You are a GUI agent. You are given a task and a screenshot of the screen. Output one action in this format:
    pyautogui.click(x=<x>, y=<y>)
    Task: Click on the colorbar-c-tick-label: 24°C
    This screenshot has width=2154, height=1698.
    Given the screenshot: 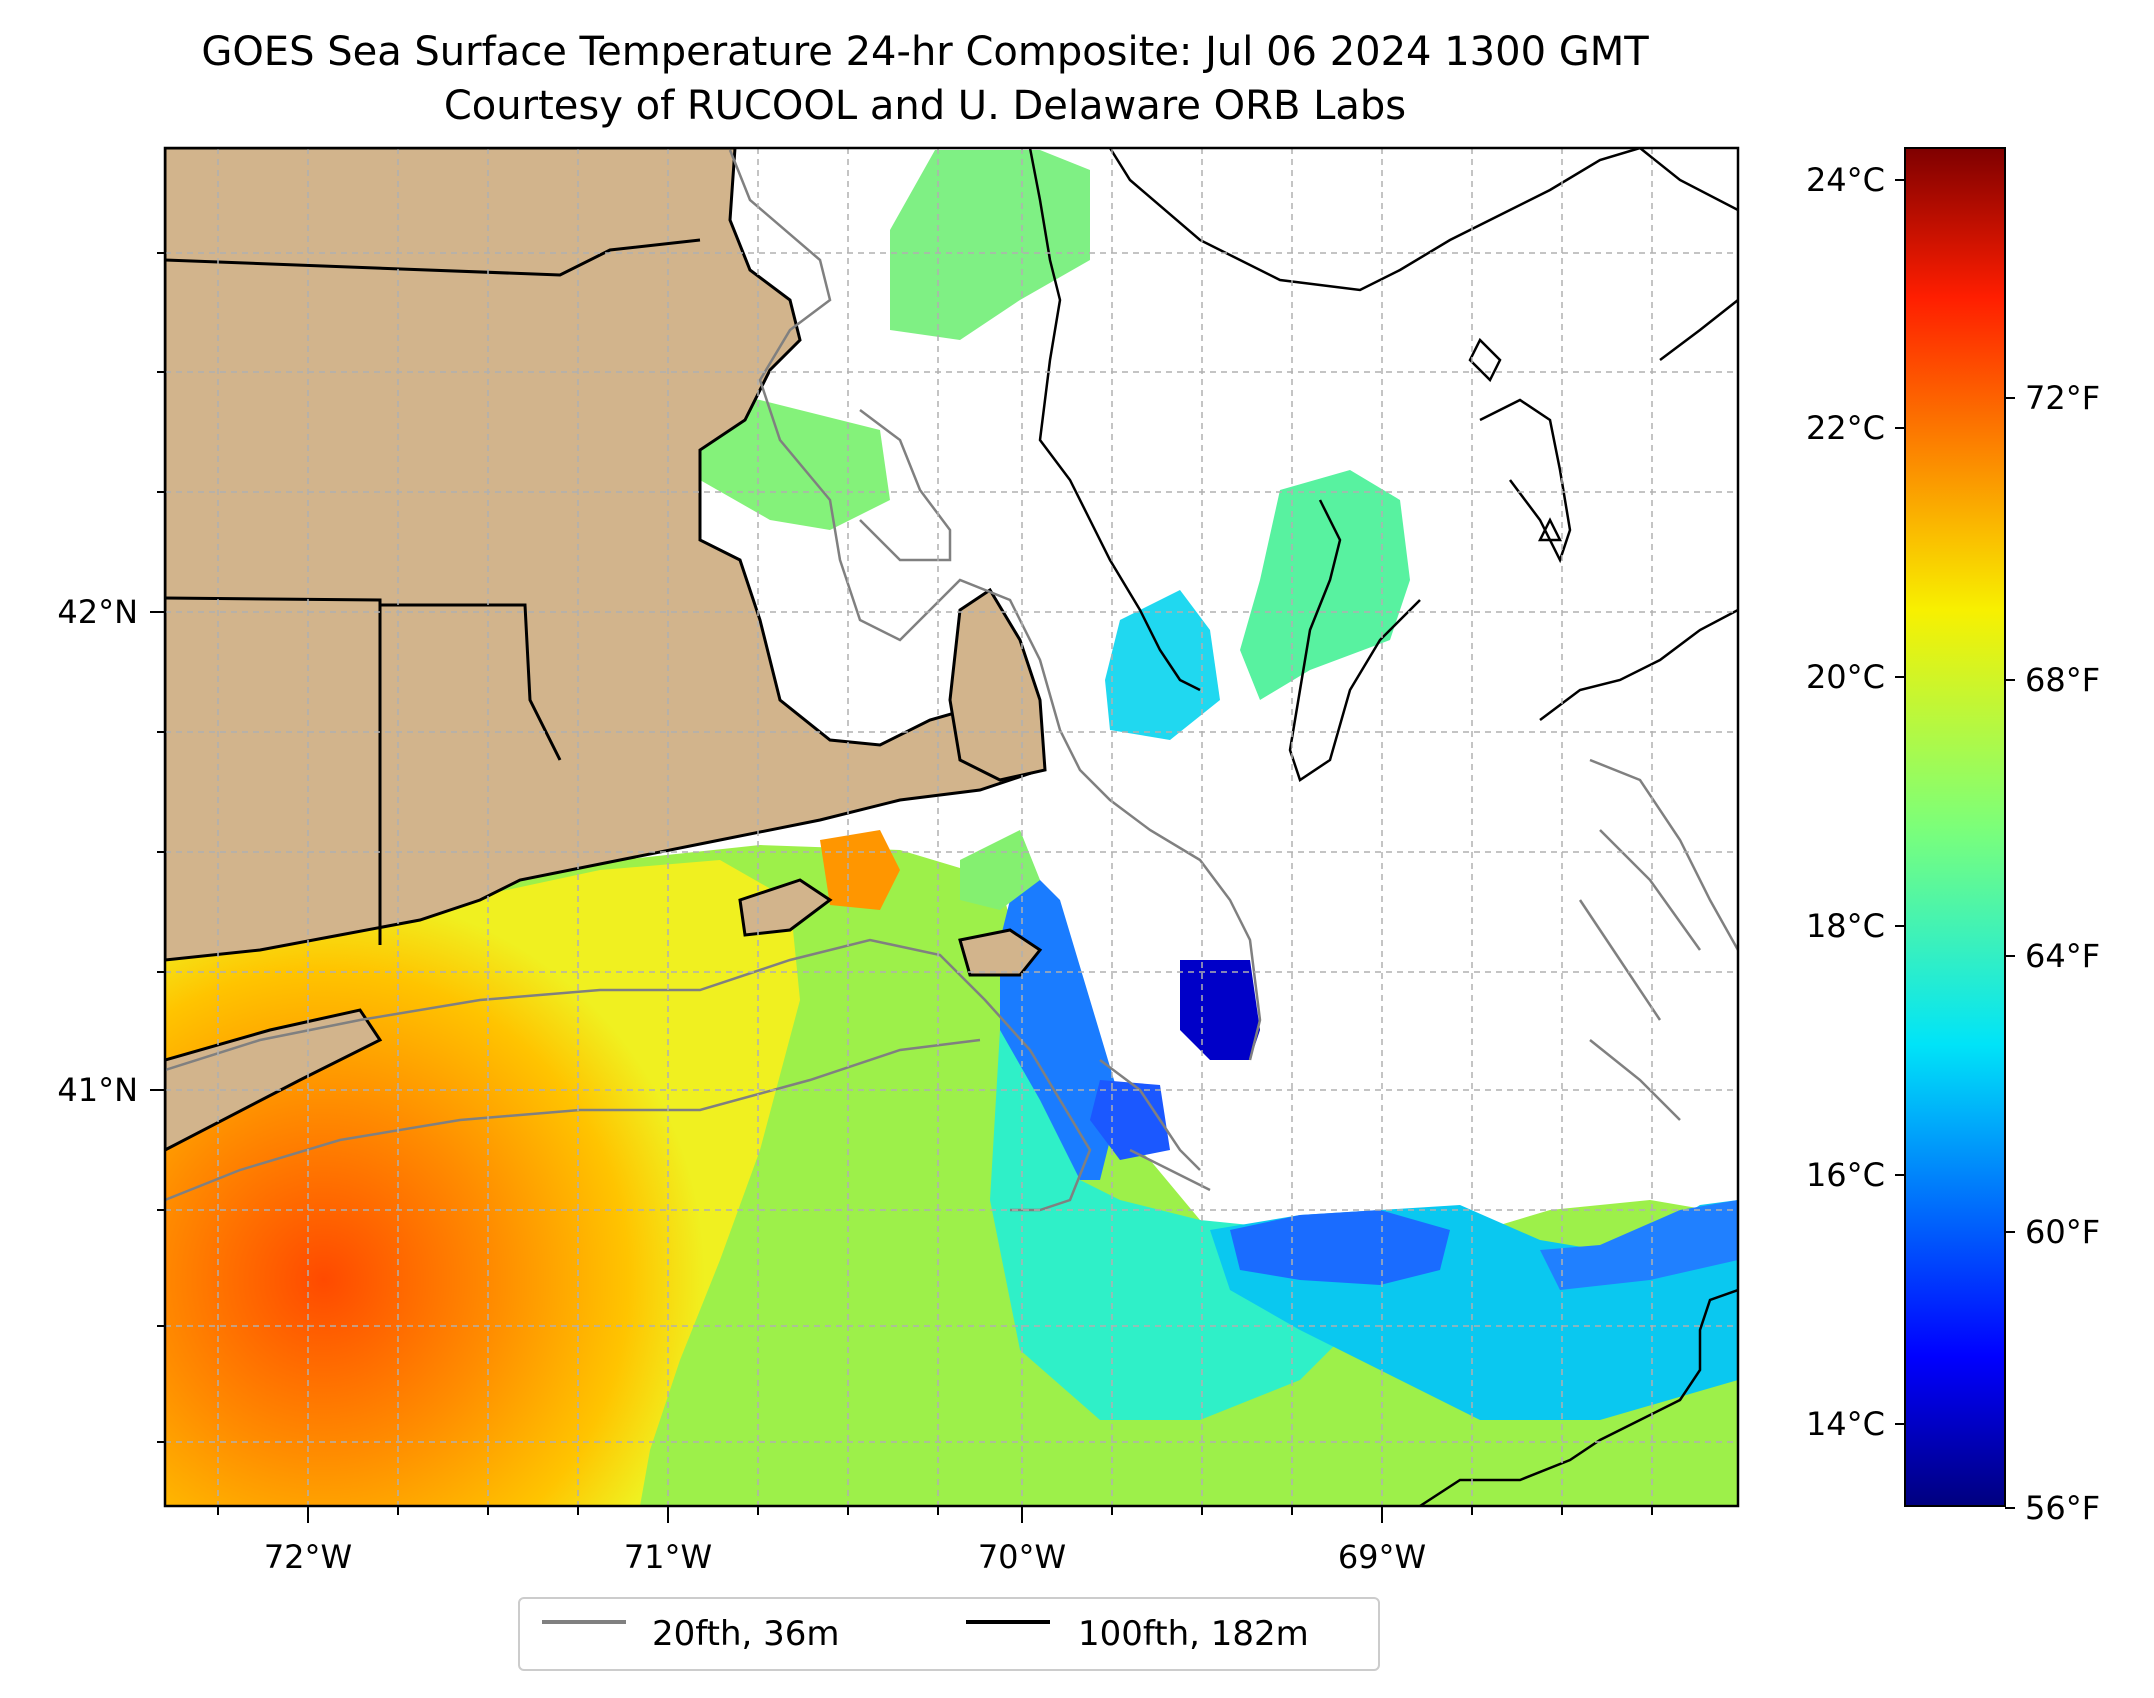 What is the action you would take?
    pyautogui.click(x=1845, y=180)
    